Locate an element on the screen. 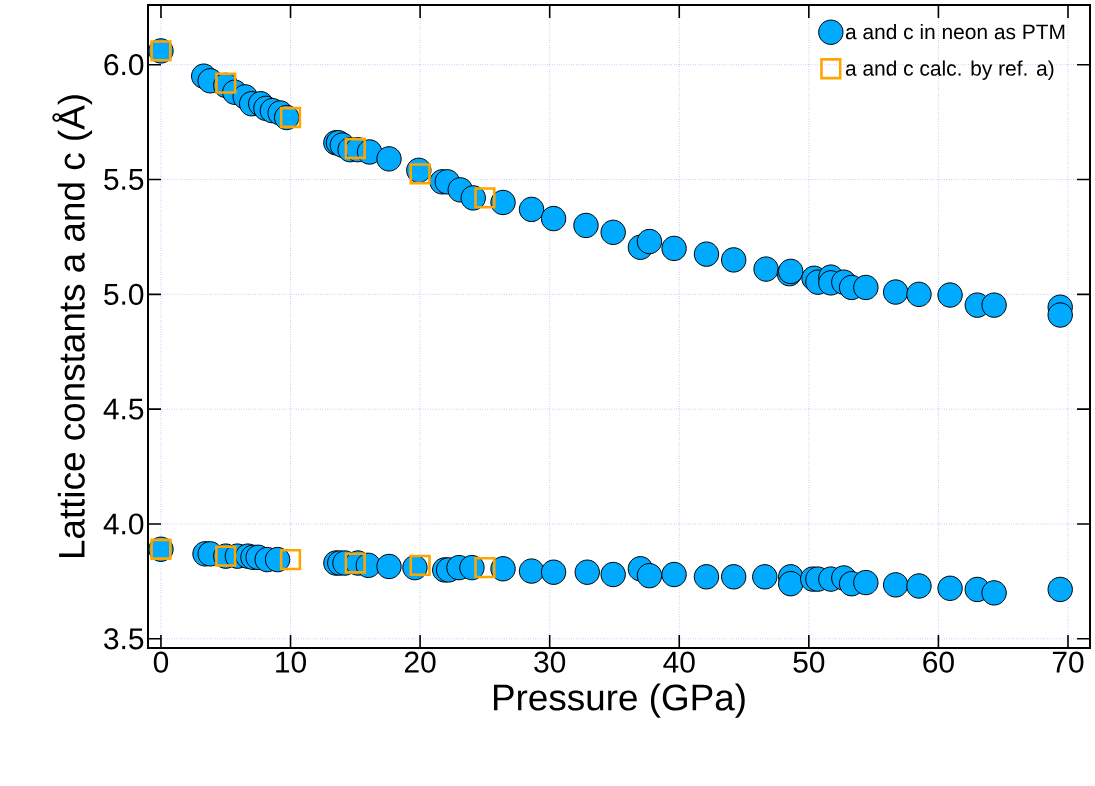 The width and height of the screenshot is (1095, 786). y-tick-label: 3.5 is located at coordinates (124, 639).